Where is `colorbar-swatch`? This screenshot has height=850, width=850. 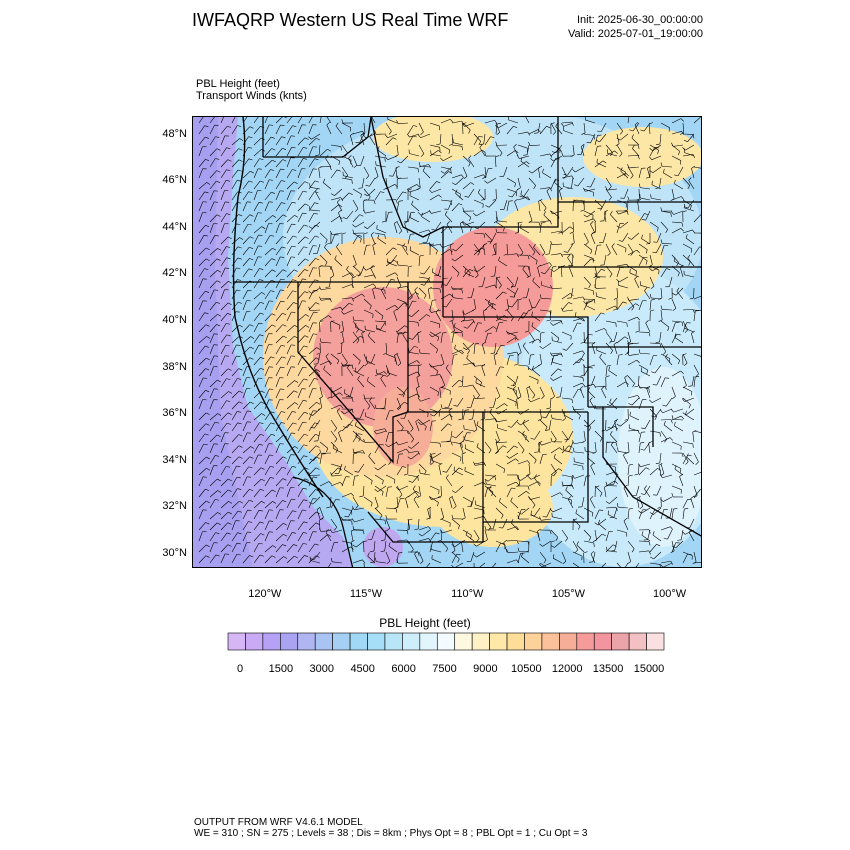 colorbar-swatch is located at coordinates (550, 641).